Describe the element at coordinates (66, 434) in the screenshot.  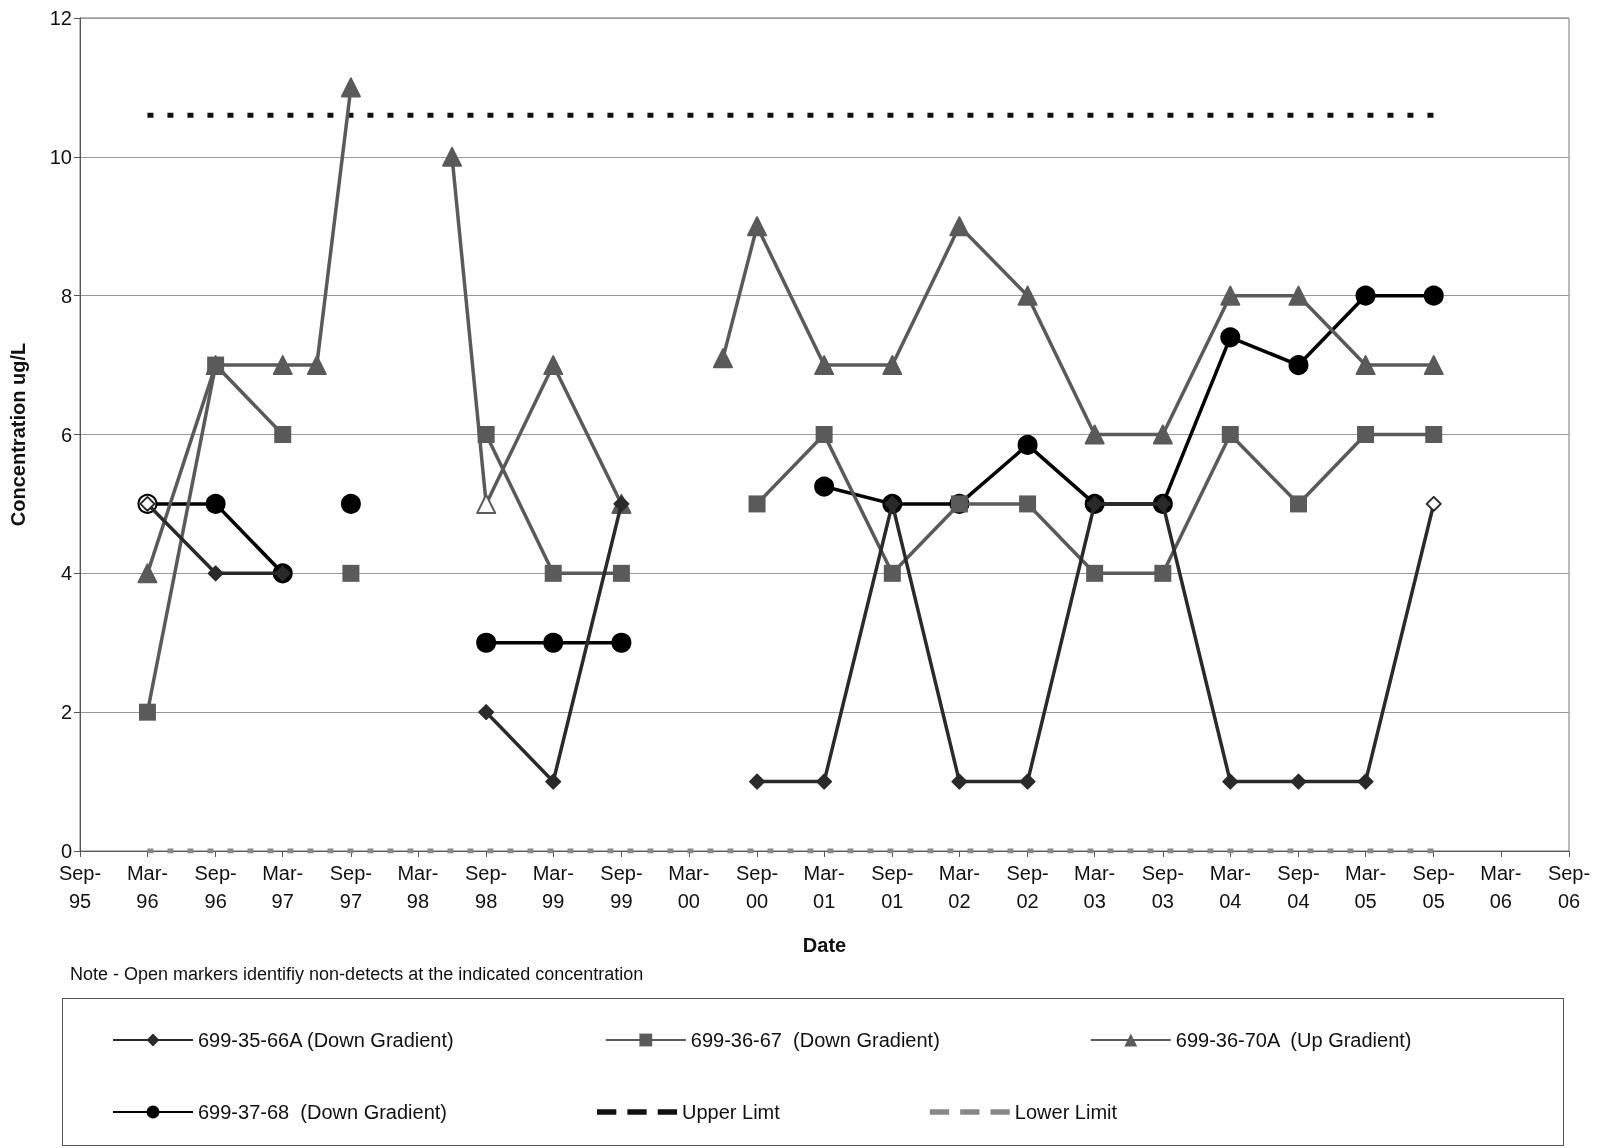
I see `y-tick-label: 6` at that location.